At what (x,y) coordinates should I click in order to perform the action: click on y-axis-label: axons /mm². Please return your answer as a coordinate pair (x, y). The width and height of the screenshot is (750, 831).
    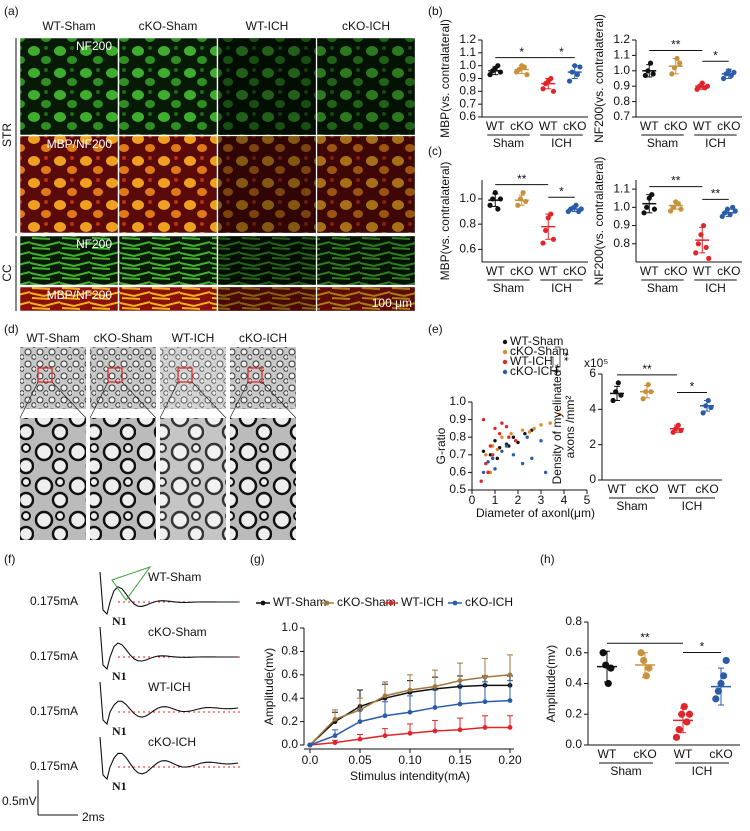
    Looking at the image, I should click on (570, 427).